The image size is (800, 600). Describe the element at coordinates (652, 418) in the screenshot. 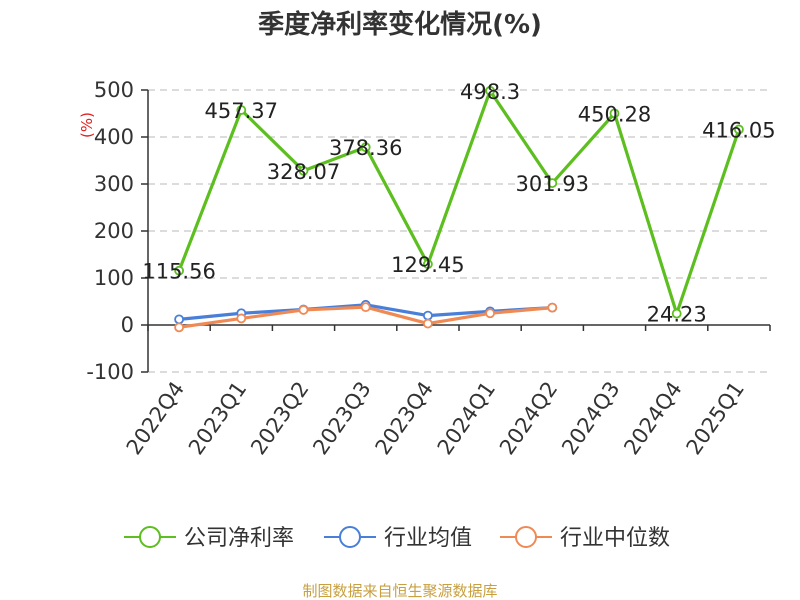

I see `x-tick-label: 2024Q4` at that location.